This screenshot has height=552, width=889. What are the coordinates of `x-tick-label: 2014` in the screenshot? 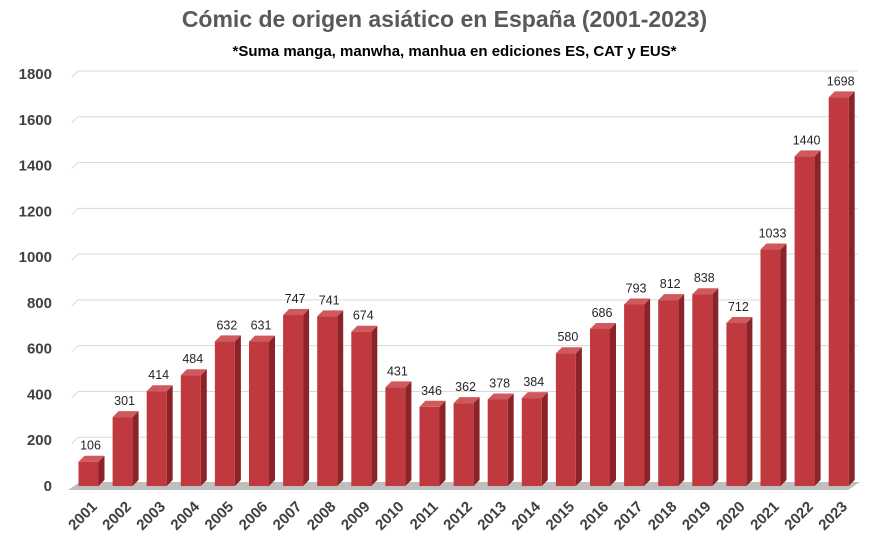 It's located at (526, 516).